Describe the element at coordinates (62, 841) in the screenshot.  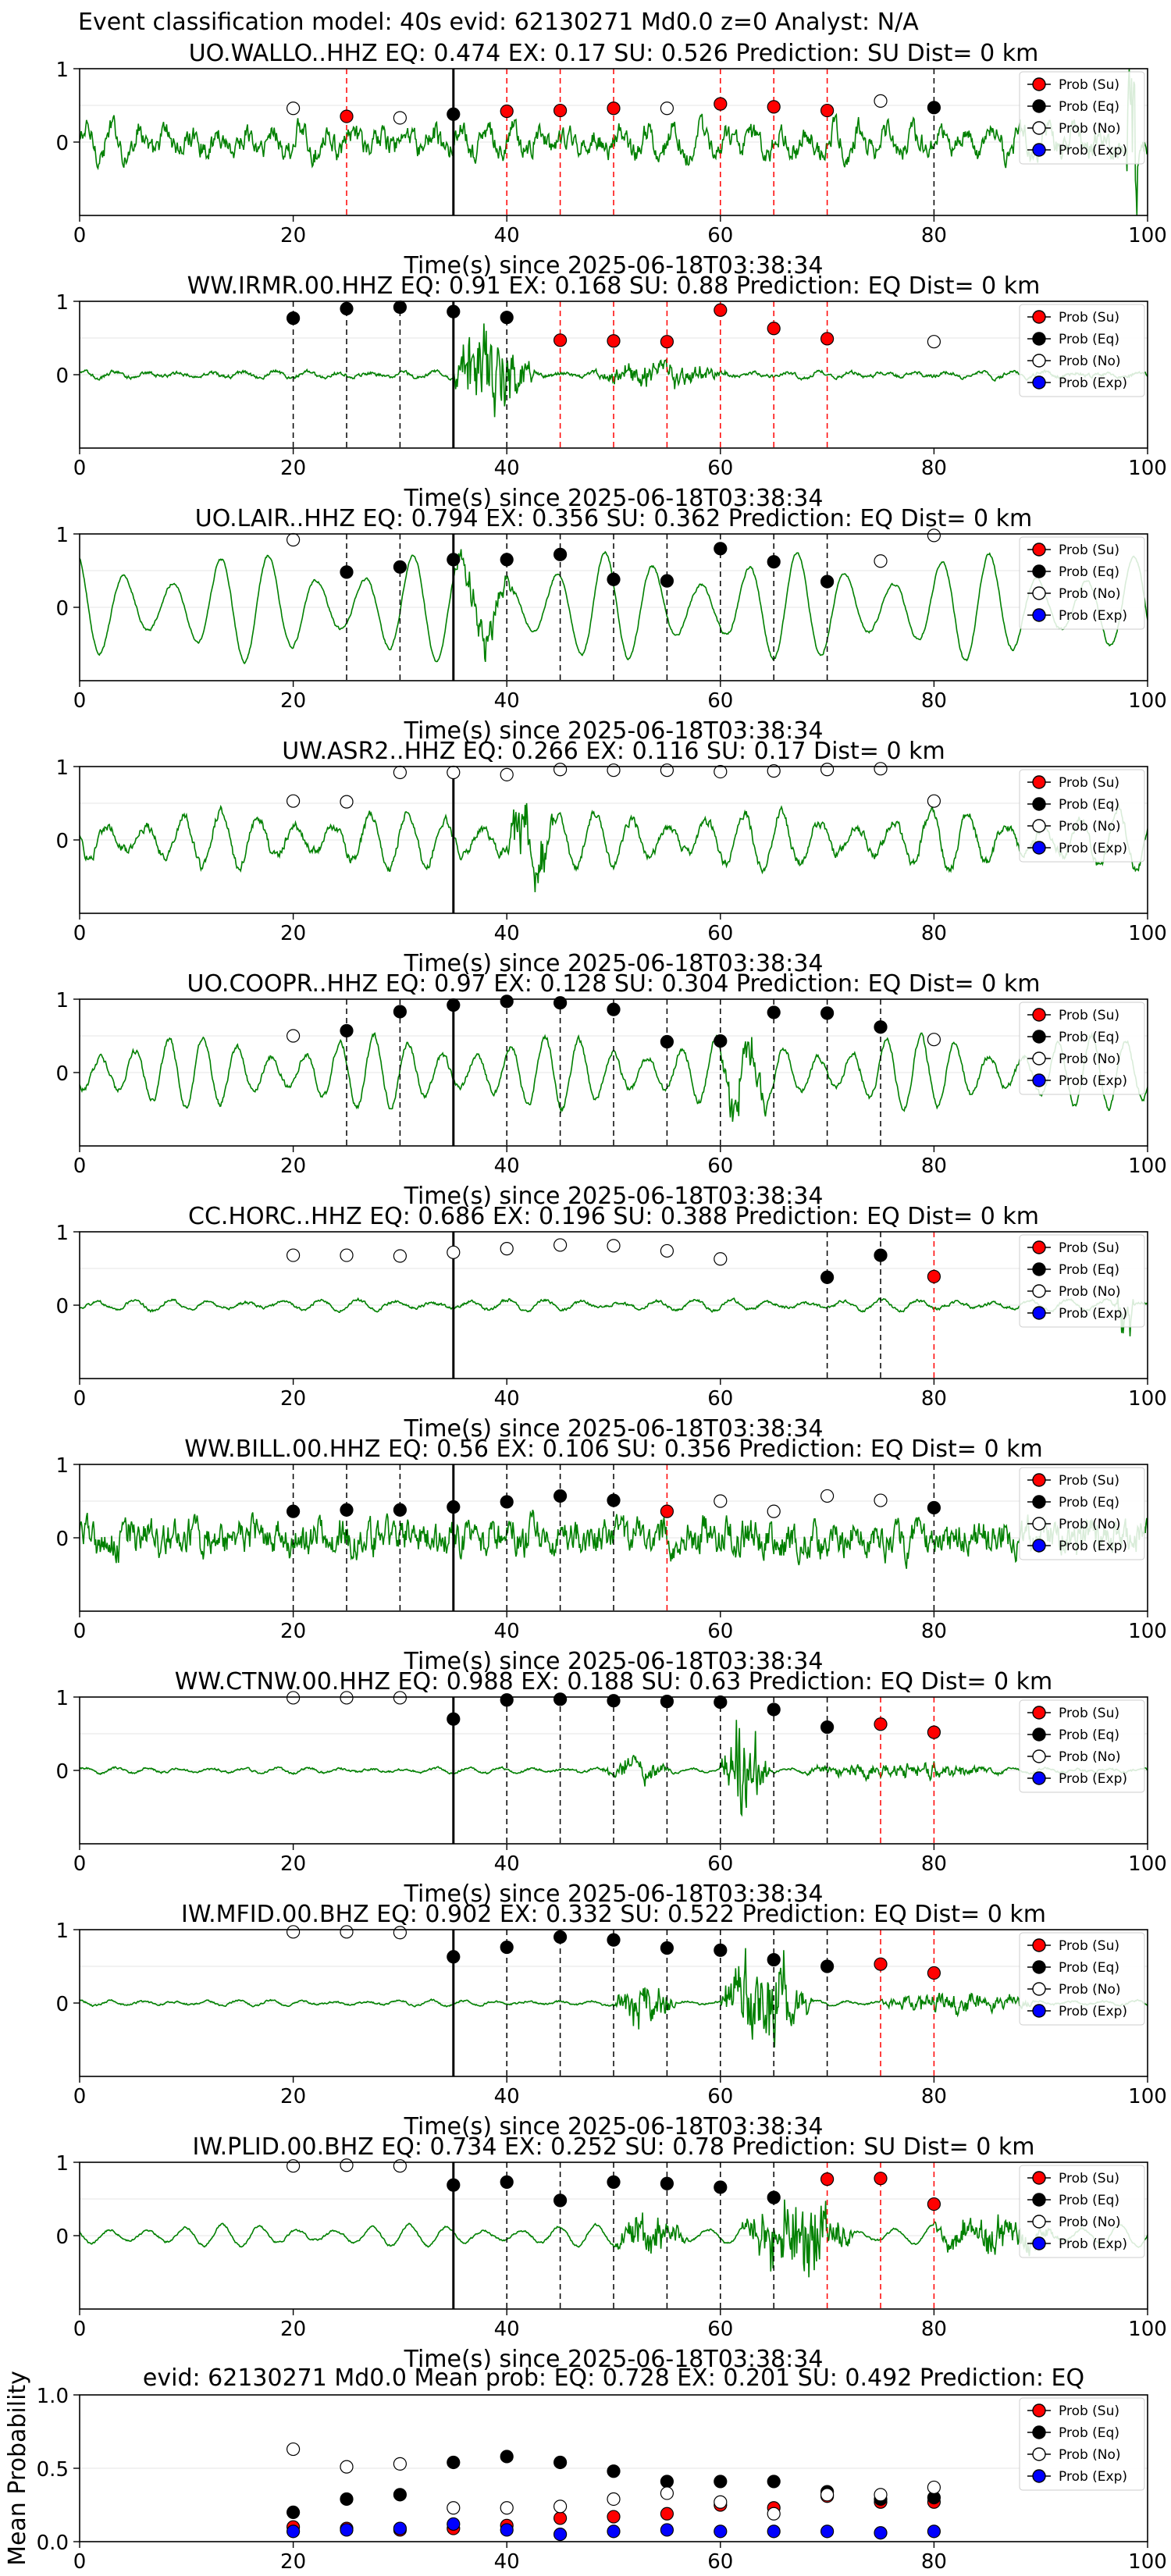
I see `y-tick-label: 0` at that location.